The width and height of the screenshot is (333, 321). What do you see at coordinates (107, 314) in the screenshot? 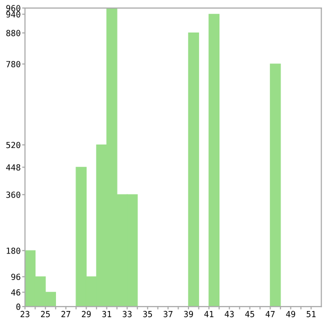
I see `x-tick-label: 31` at bounding box center [107, 314].